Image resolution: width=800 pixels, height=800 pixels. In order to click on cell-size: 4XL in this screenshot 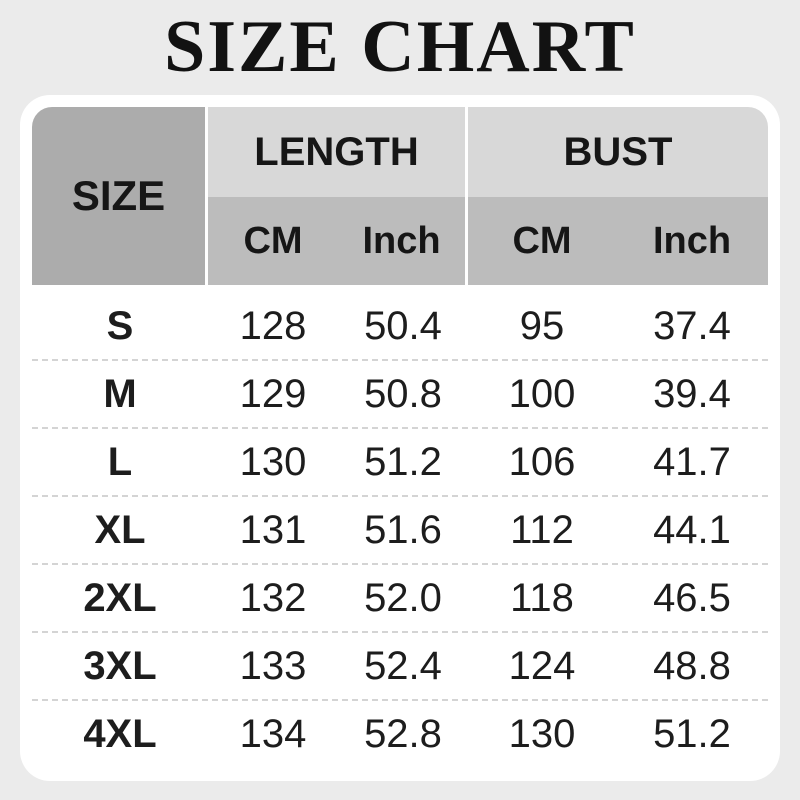, I will do `click(120, 733)`.